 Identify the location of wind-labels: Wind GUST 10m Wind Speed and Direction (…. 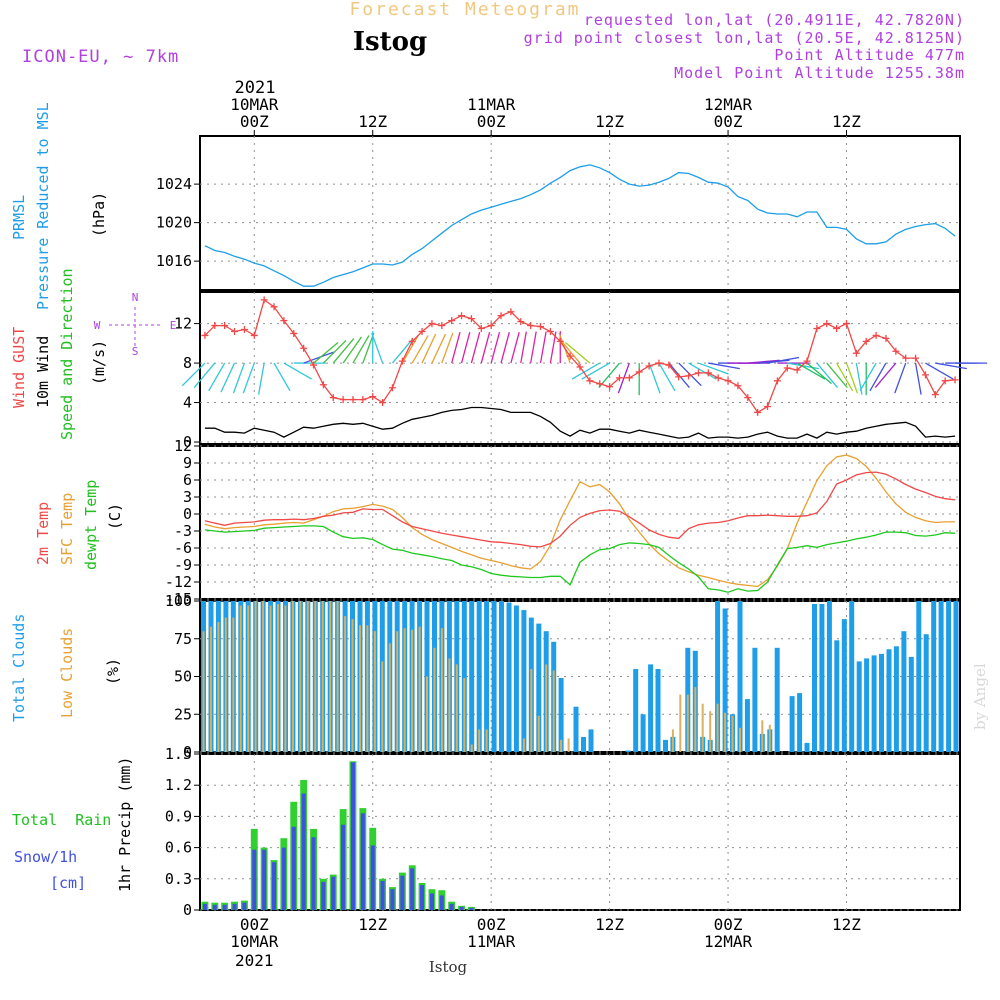
(93, 354).